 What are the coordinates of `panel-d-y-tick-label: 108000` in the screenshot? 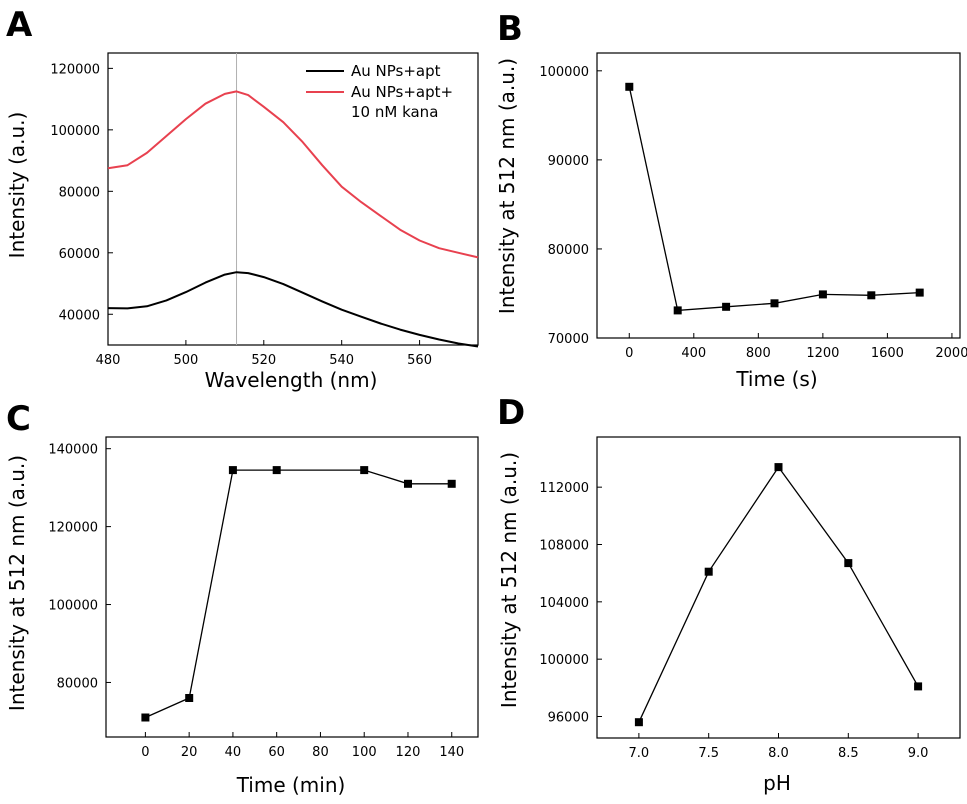 It's located at (564, 546).